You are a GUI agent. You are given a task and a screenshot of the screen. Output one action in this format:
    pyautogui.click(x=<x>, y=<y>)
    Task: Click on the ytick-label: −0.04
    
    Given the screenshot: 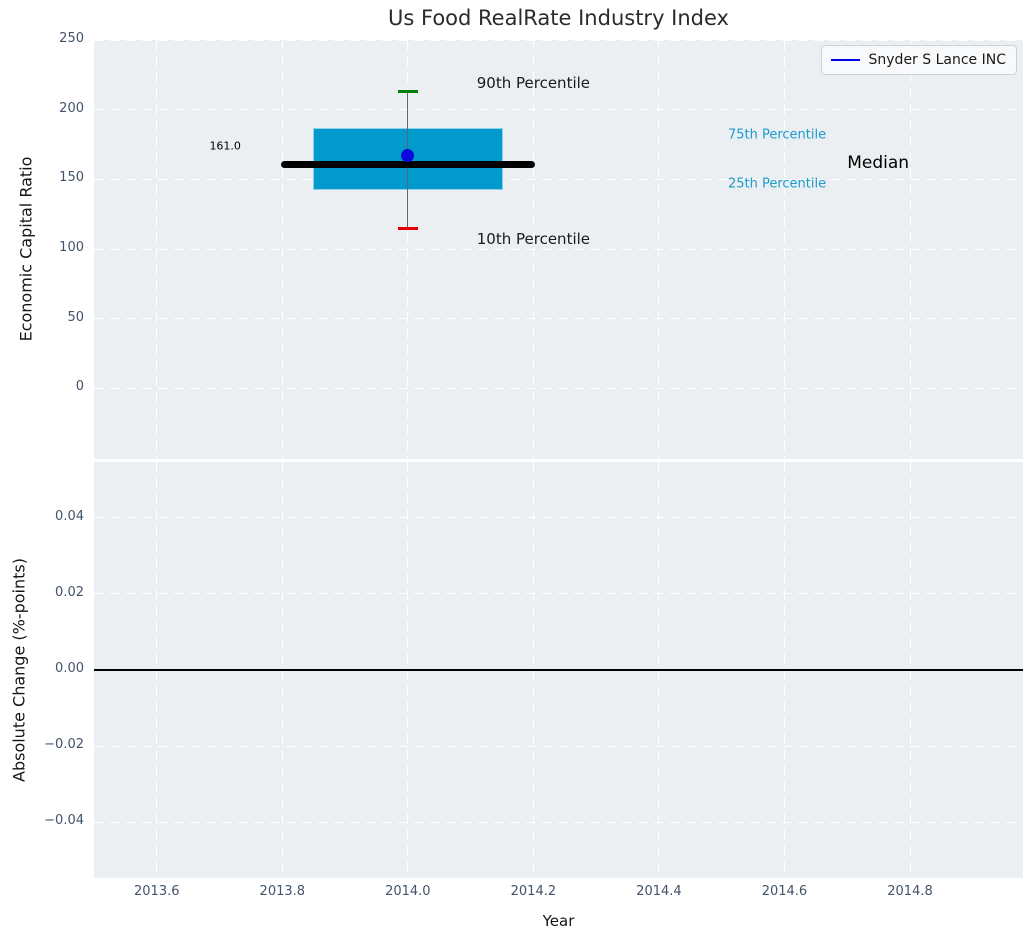 What is the action you would take?
    pyautogui.click(x=64, y=821)
    